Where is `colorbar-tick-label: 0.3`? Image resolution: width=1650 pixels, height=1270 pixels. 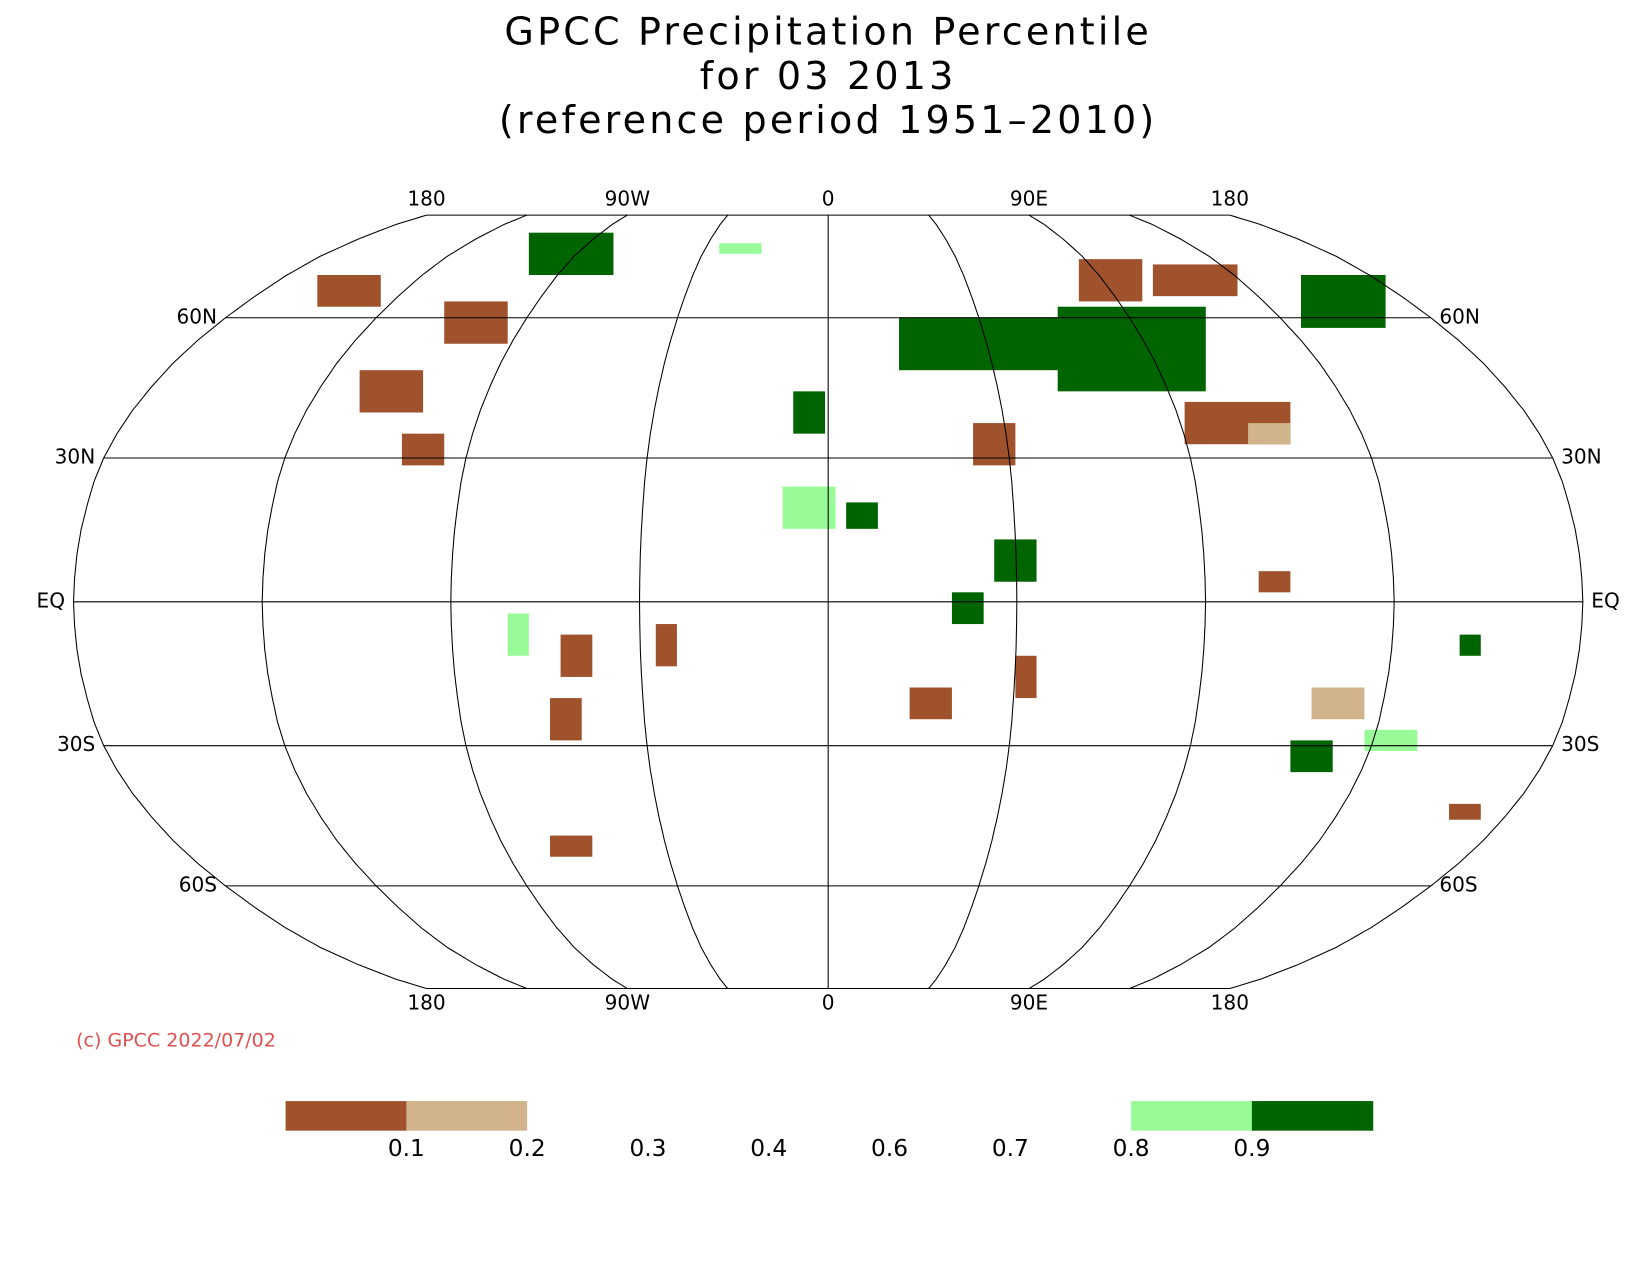 colorbar-tick-label: 0.3 is located at coordinates (647, 1148).